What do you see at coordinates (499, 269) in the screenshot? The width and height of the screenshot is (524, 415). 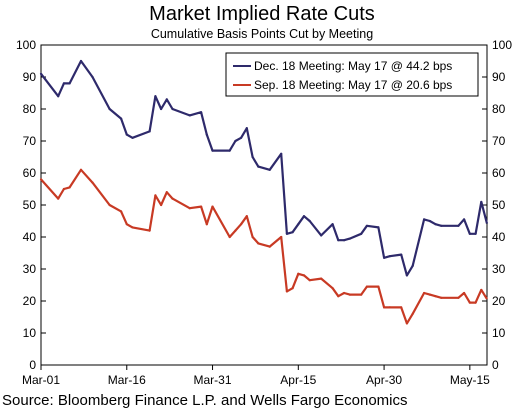 I see `y-tick-label-right: 30` at bounding box center [499, 269].